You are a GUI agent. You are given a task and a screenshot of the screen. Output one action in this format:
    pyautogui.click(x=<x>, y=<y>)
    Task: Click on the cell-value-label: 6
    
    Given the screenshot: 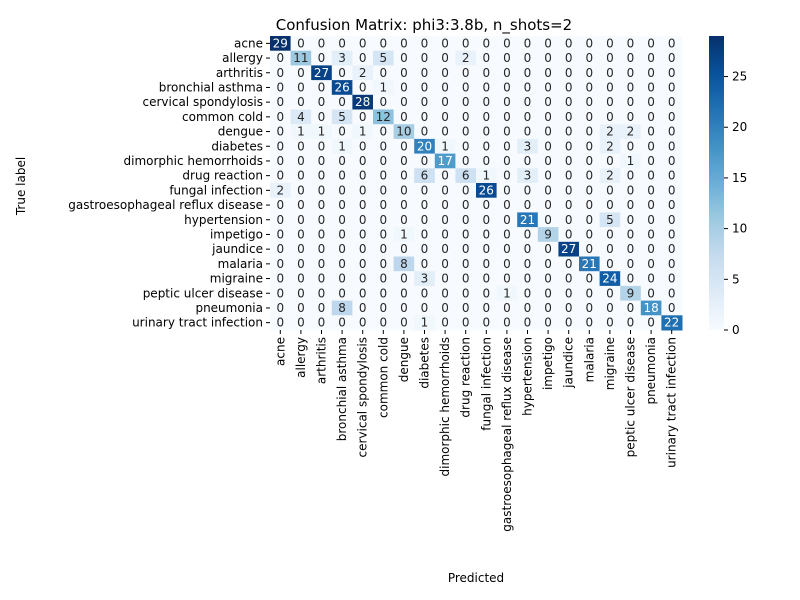 What is the action you would take?
    pyautogui.click(x=425, y=176)
    